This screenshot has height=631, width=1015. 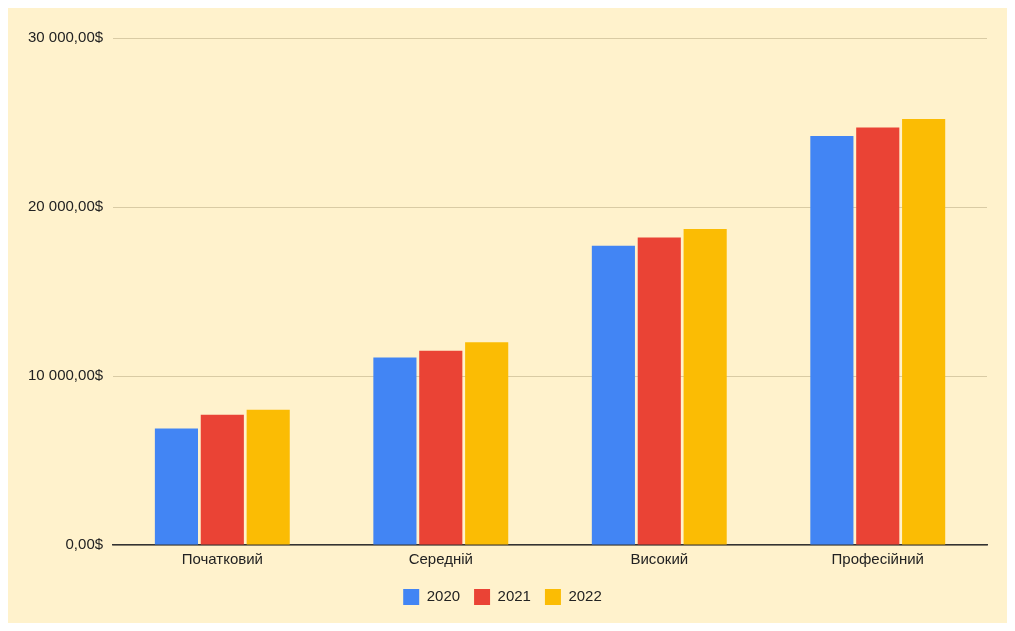 I want to click on legend-label: 2021, so click(x=514, y=596).